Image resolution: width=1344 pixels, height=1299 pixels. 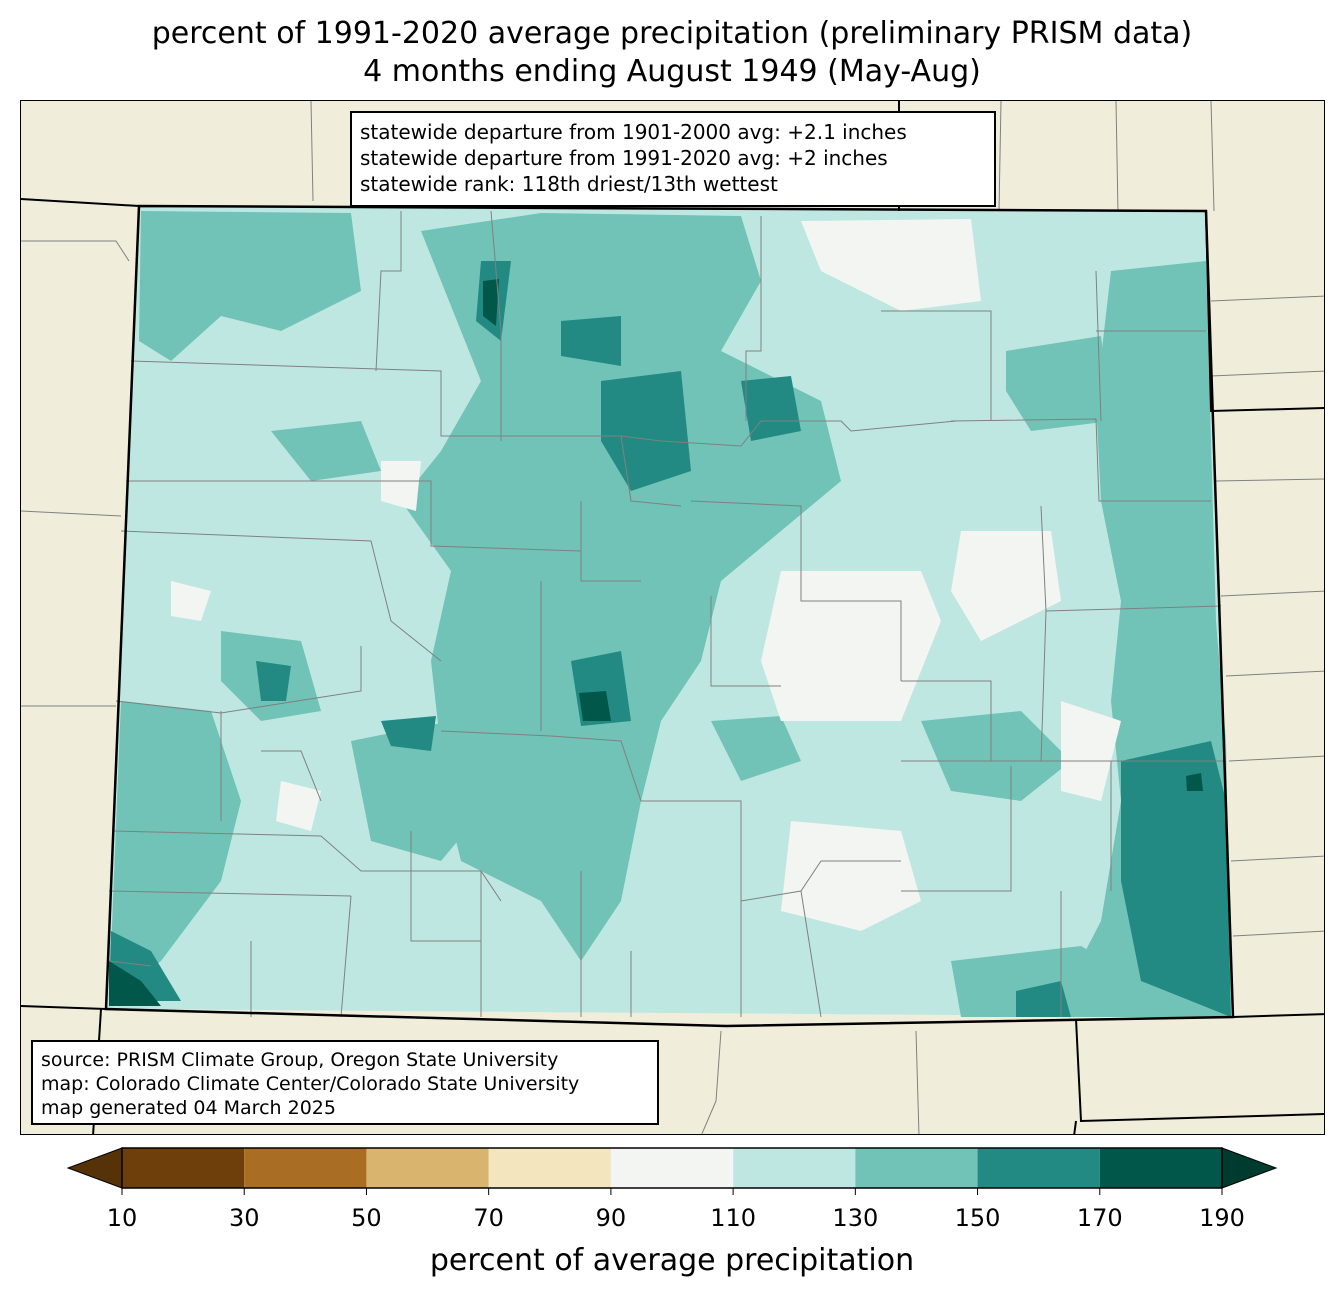 What do you see at coordinates (1222, 1218) in the screenshot?
I see `colorbar-tick-label: 190` at bounding box center [1222, 1218].